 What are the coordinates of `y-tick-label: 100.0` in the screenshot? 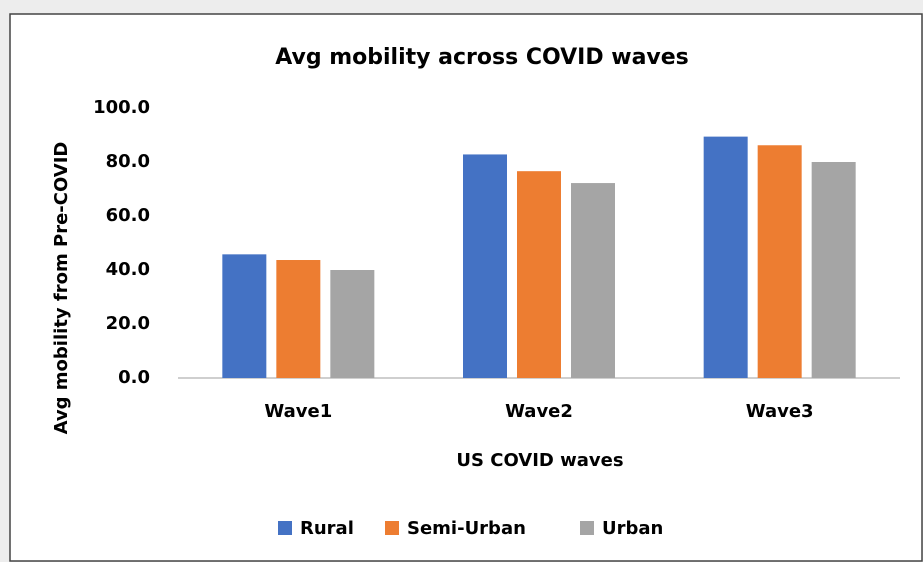 It's located at (121, 107).